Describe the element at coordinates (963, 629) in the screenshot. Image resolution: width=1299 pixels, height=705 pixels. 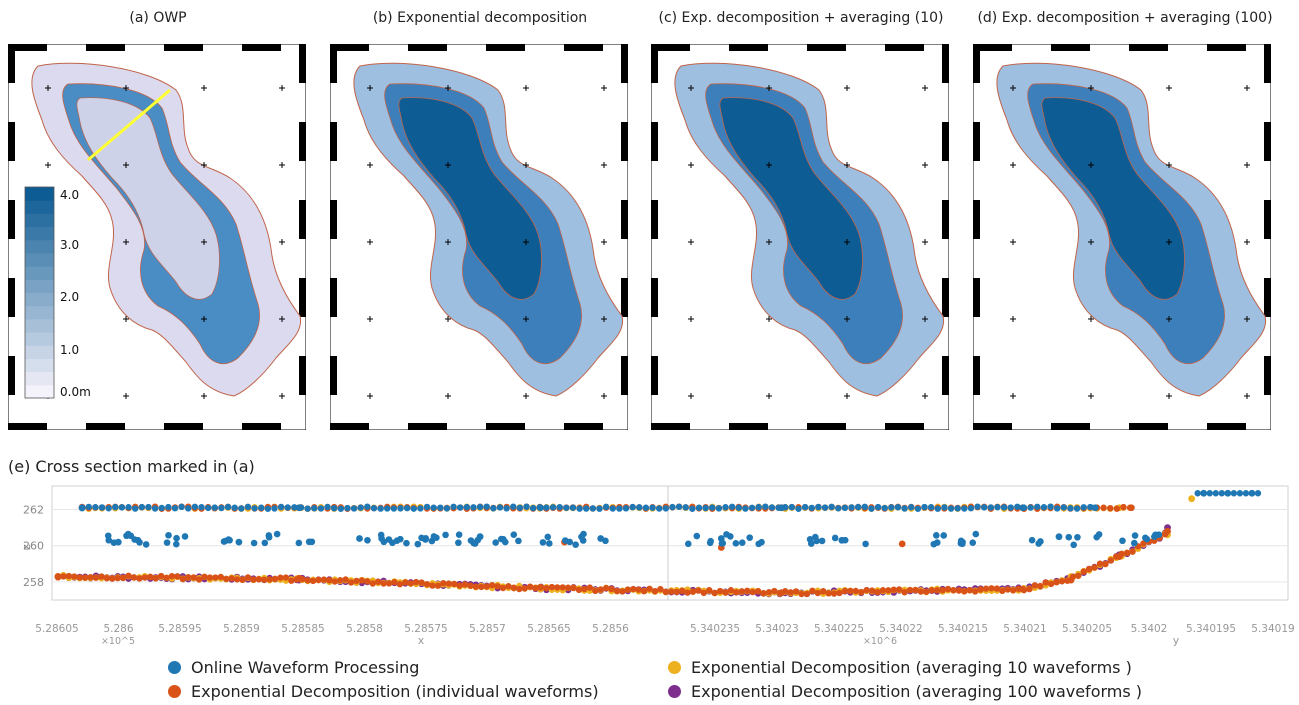
I see `y-position-tick-label: 5.340215` at that location.